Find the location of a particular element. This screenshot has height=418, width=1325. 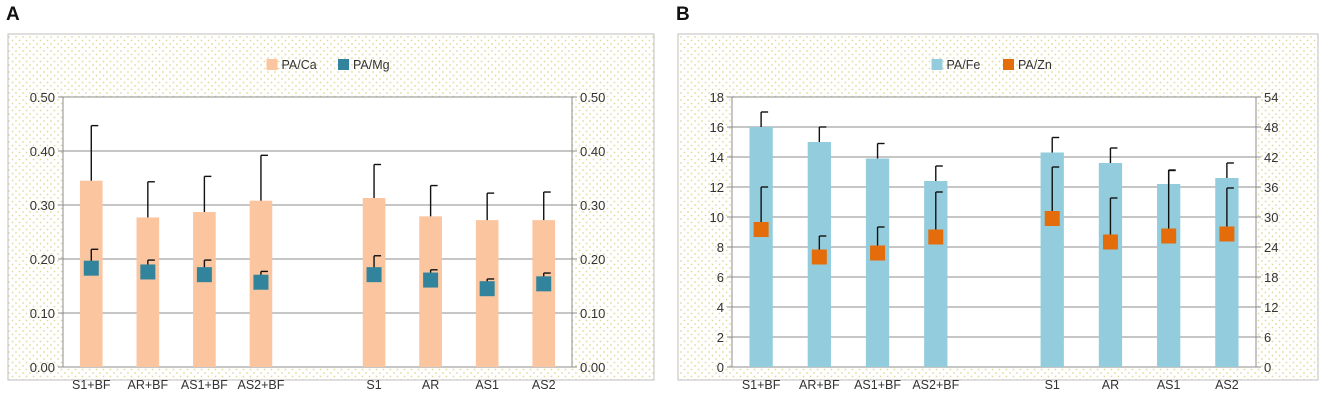

y-left-tick-label: 8 is located at coordinates (720, 247).